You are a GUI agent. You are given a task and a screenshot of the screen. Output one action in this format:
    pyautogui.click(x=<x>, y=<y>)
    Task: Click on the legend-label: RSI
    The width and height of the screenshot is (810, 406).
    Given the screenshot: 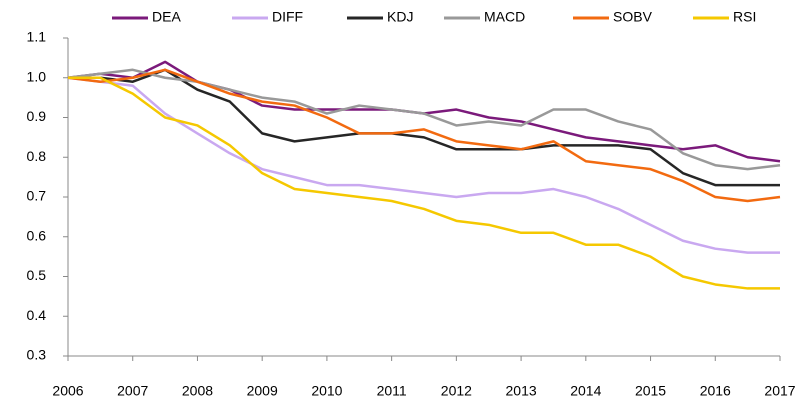 What is the action you would take?
    pyautogui.click(x=744, y=17)
    